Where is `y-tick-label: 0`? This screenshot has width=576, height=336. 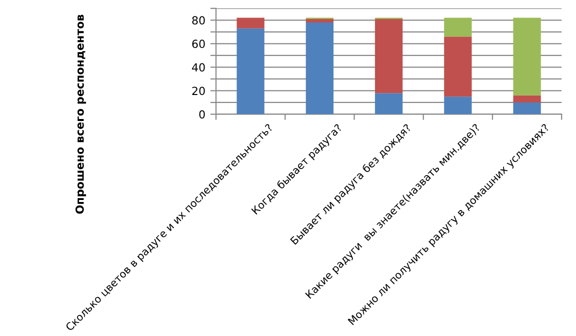
y-tick-label: 0 is located at coordinates (202, 114).